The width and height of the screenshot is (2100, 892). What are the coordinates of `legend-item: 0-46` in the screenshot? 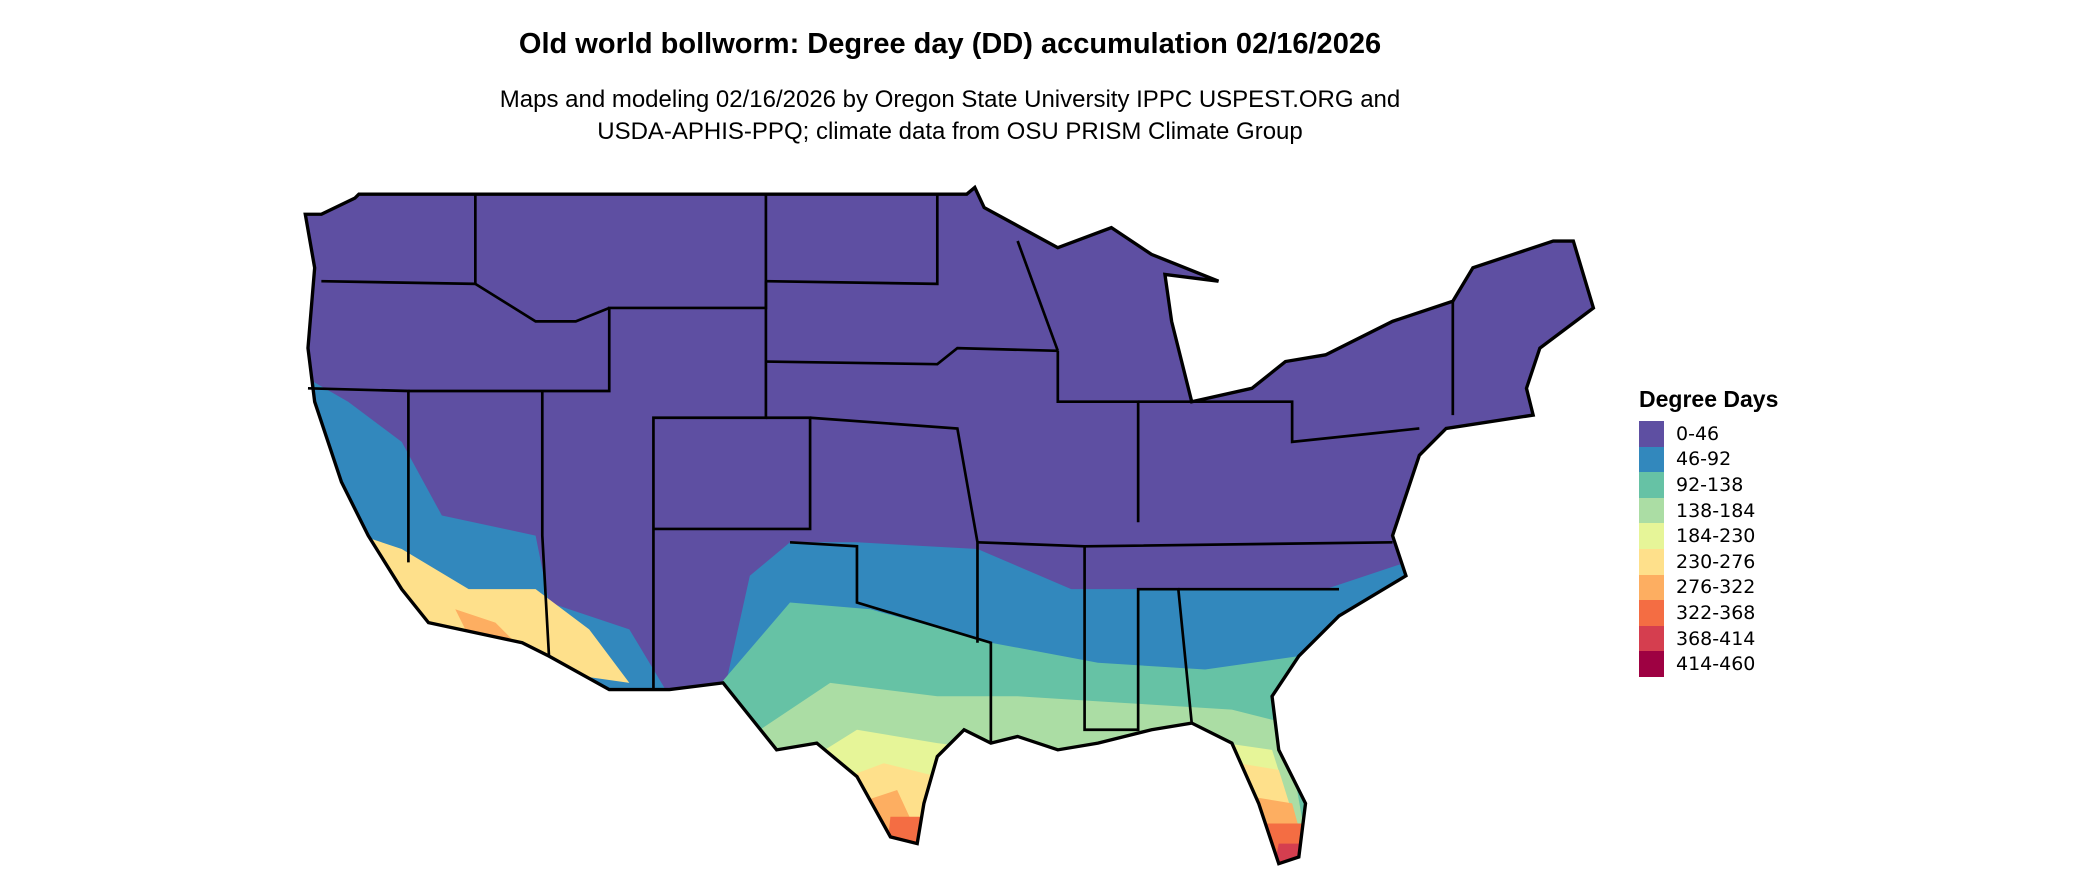 It's located at (1708, 434).